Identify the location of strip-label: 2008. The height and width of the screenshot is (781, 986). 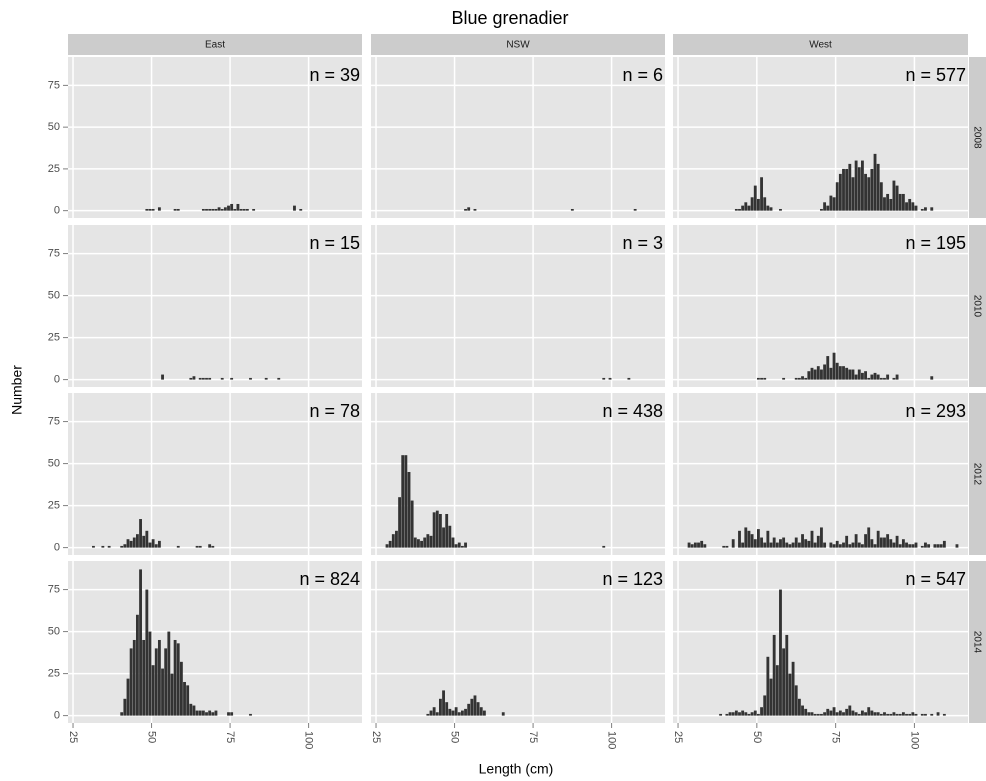
(976, 137).